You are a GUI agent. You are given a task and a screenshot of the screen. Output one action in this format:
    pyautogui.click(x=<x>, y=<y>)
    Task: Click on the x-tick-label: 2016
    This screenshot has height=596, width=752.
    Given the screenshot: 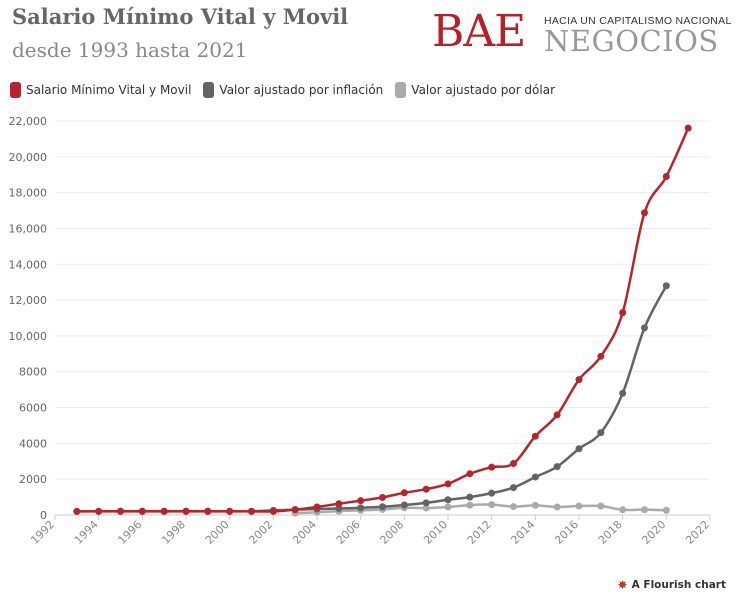 What is the action you would take?
    pyautogui.click(x=566, y=532)
    